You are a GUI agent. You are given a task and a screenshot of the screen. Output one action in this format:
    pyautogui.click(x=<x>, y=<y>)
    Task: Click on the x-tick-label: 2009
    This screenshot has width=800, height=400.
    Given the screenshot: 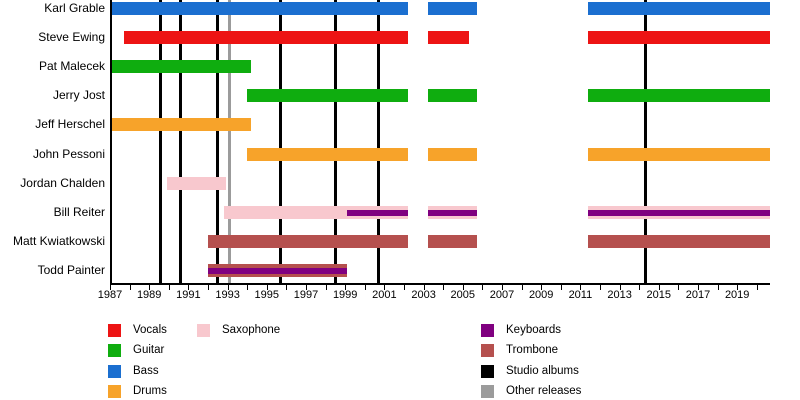 What is the action you would take?
    pyautogui.click(x=541, y=295)
    